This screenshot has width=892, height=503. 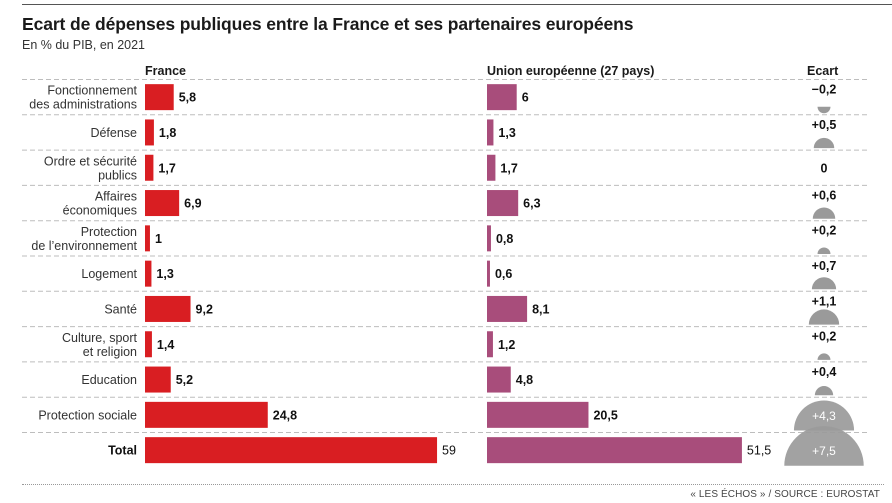 I want to click on ecart-value-label: +7,5, so click(x=824, y=451).